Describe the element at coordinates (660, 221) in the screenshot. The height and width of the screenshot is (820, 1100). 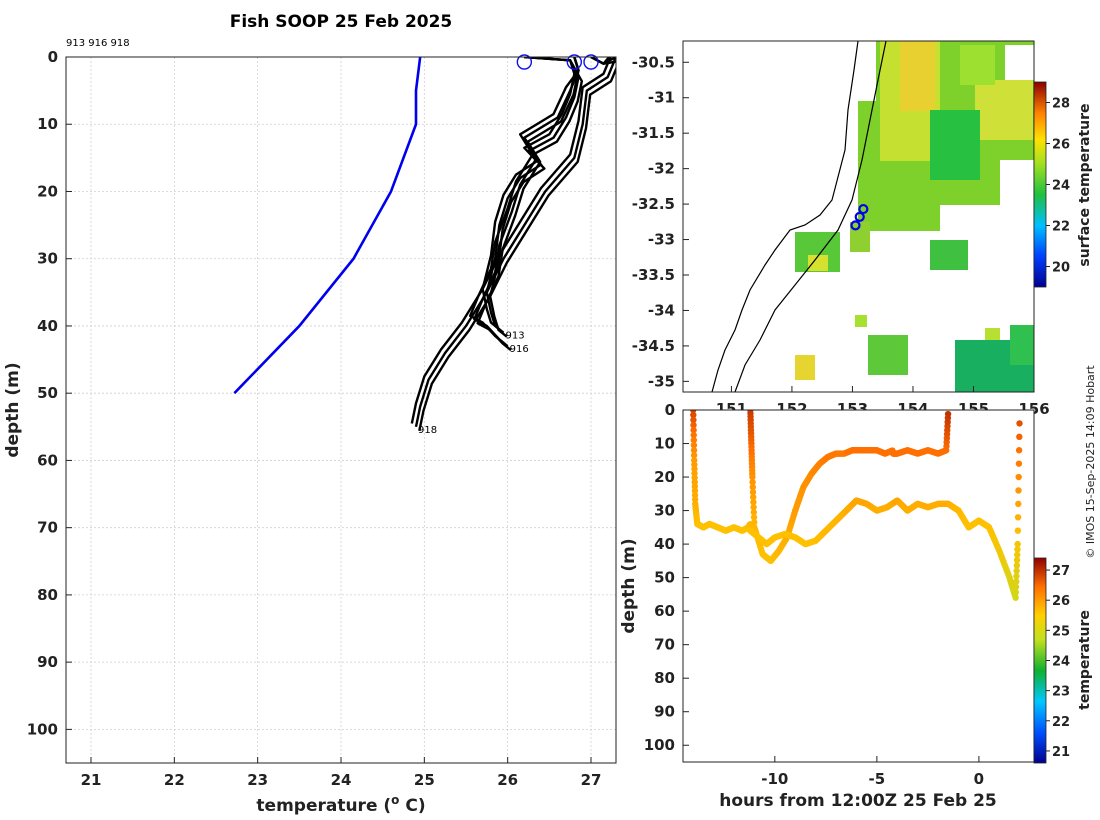
I see `map-lat-ticks: -30.5 -31 -31.5 -32 -32.5 -33 -33.5 -34 -34.5 -35` at that location.